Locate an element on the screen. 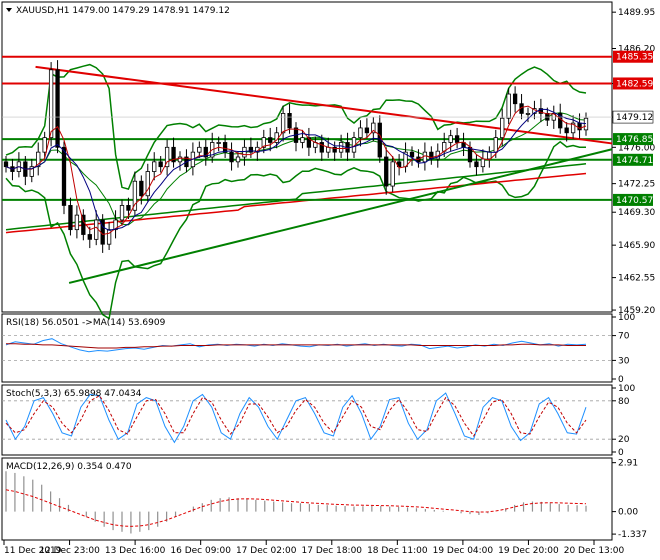 This screenshot has height=560, width=660. macd-tick-label: -1.337 is located at coordinates (632, 535).